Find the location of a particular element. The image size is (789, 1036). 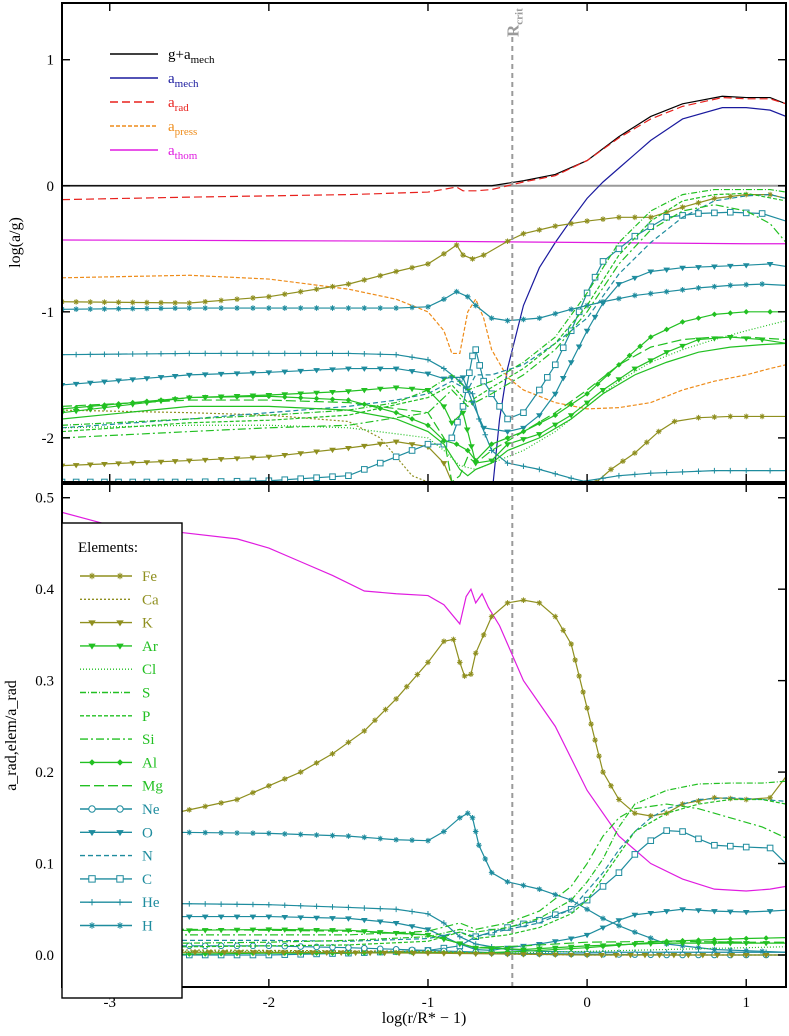

top-series-line-ne is located at coordinates (424, 409).